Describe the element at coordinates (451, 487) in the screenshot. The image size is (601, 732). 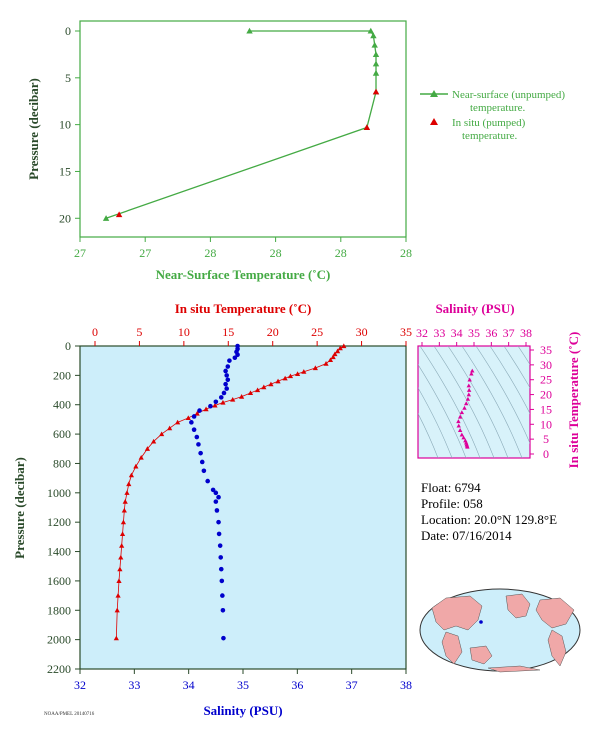
I see `float-id: Float: 6794` at that location.